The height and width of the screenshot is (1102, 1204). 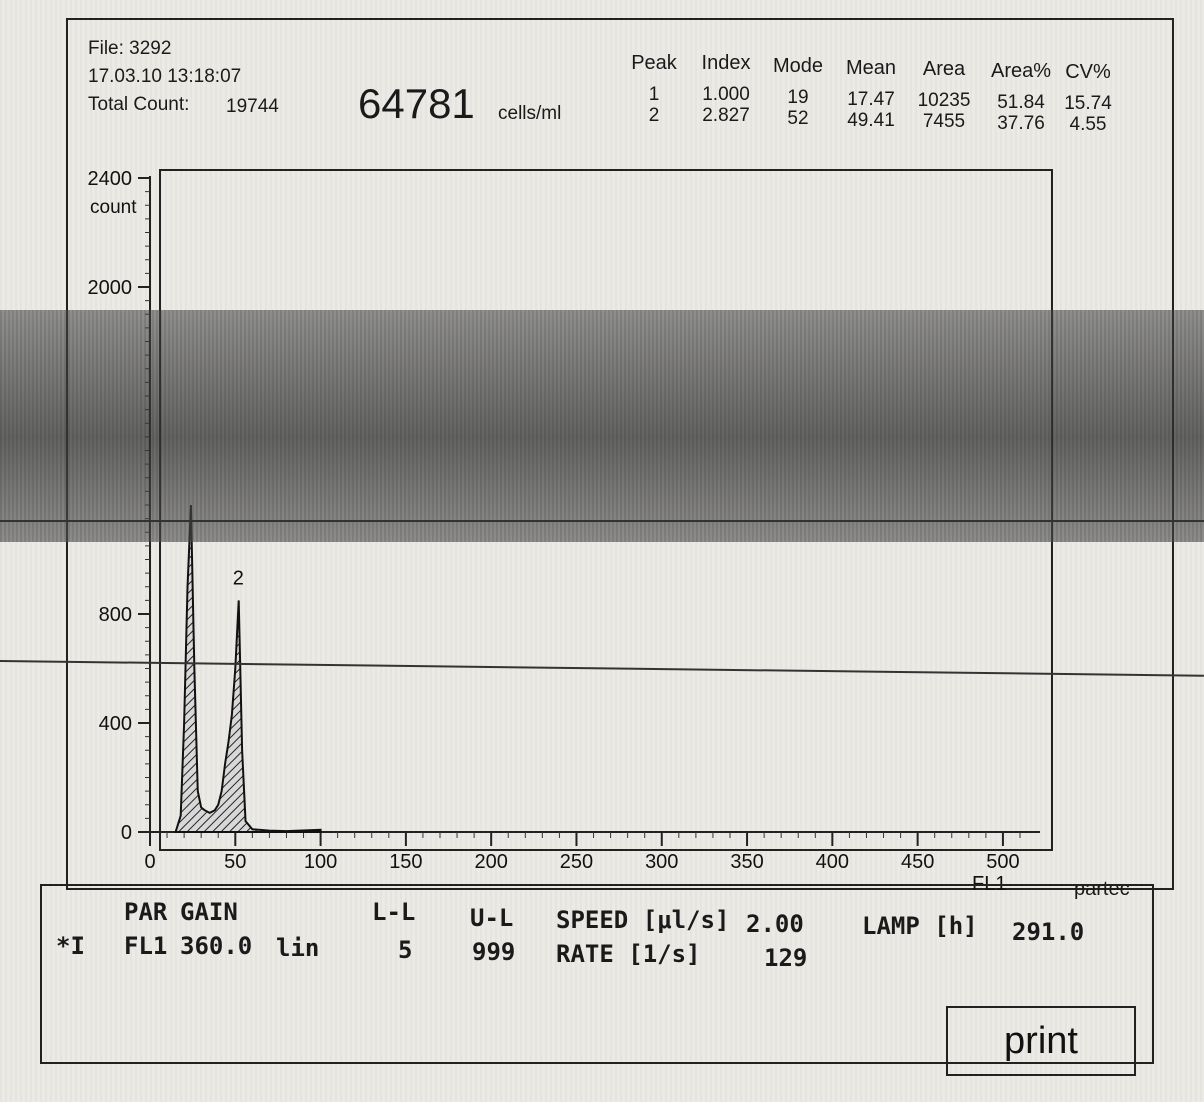 I want to click on y-tick-label: 2400, so click(x=110, y=179).